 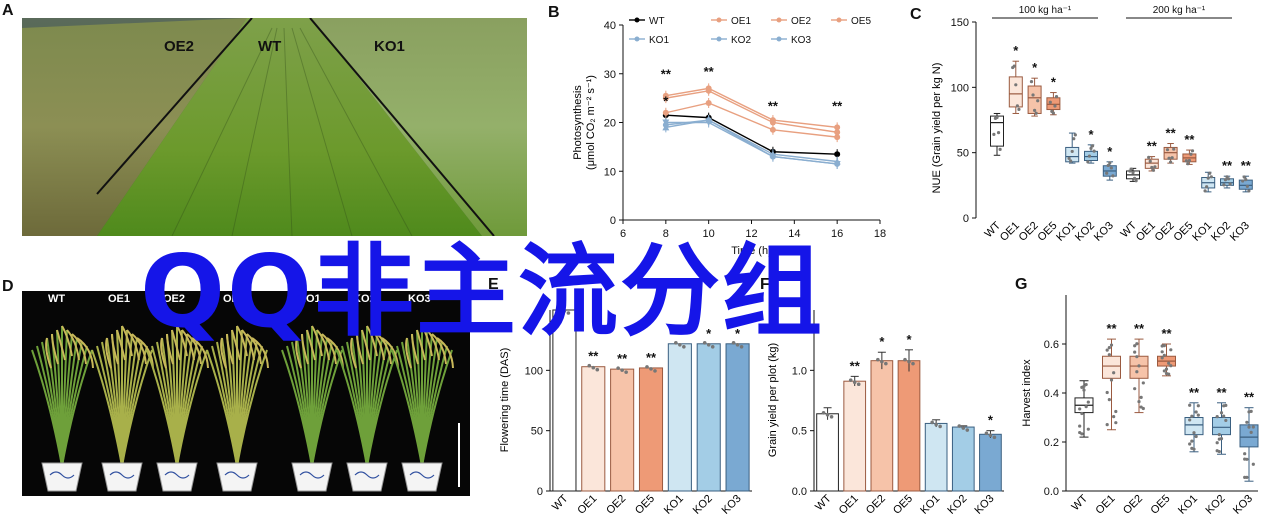 I want to click on chart-b-xtick-label: 8, so click(x=666, y=234).